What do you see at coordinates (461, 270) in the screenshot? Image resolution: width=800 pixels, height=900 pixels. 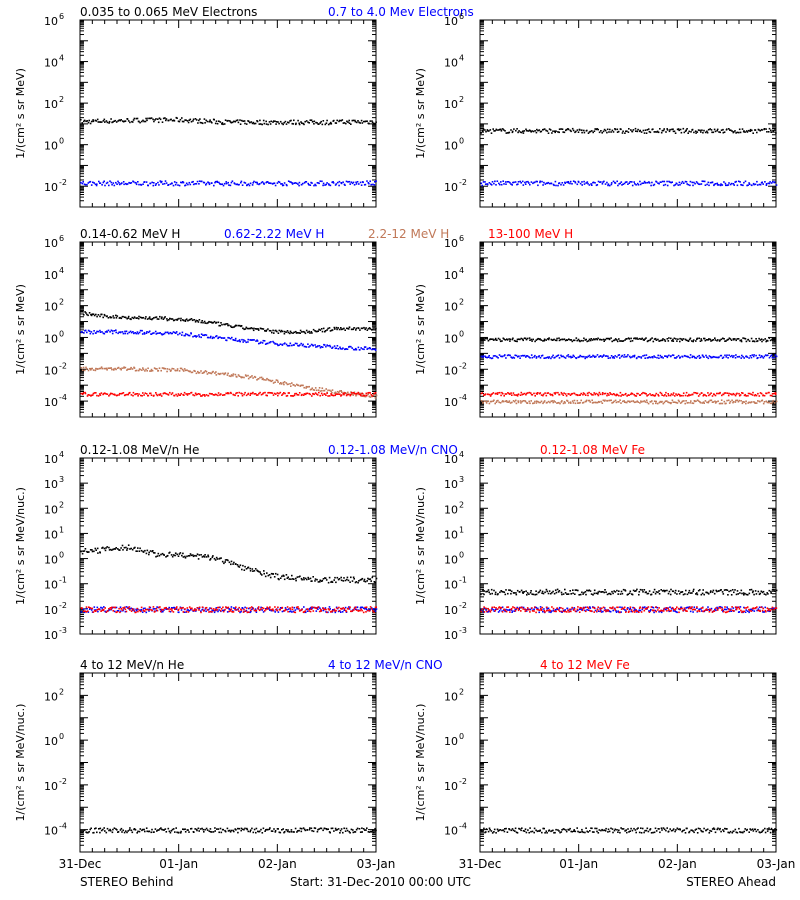 I see `y-tick-exponent: 4` at bounding box center [461, 270].